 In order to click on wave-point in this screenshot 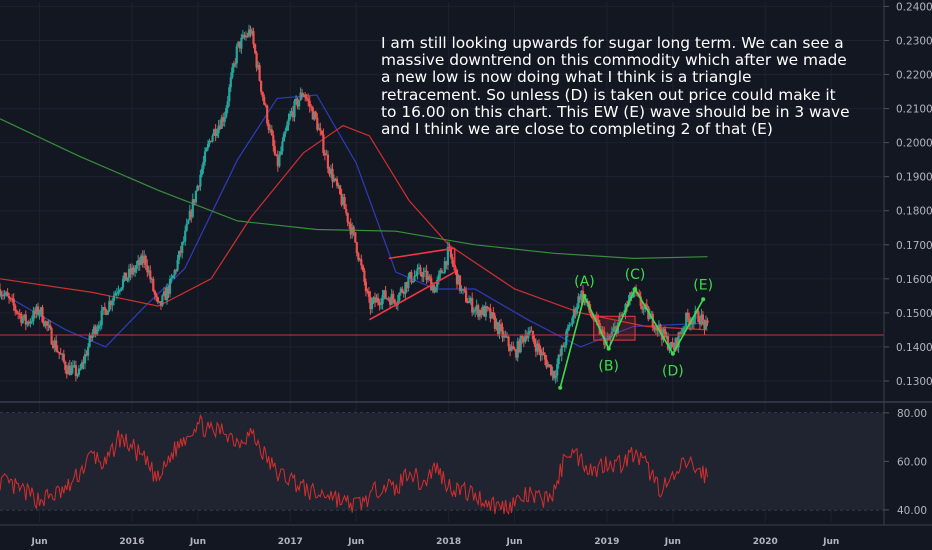, I will do `click(584, 295)`.